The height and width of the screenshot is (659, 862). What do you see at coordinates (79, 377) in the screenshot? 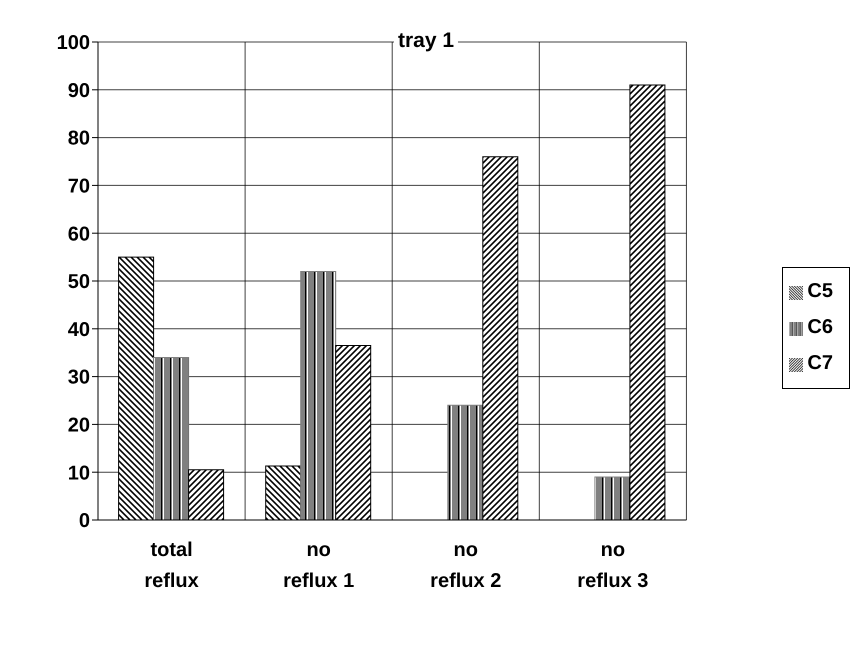
I see `y-tick-label: 30` at bounding box center [79, 377].